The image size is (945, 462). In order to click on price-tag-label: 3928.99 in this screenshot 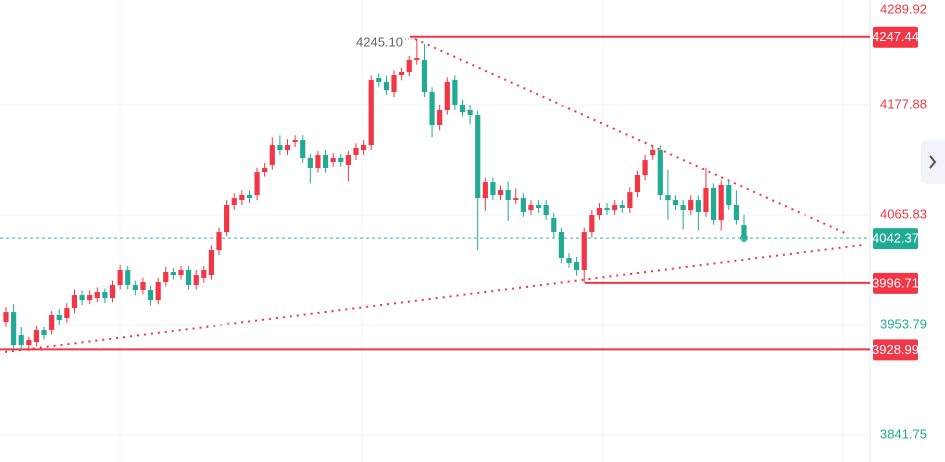, I will do `click(895, 349)`.